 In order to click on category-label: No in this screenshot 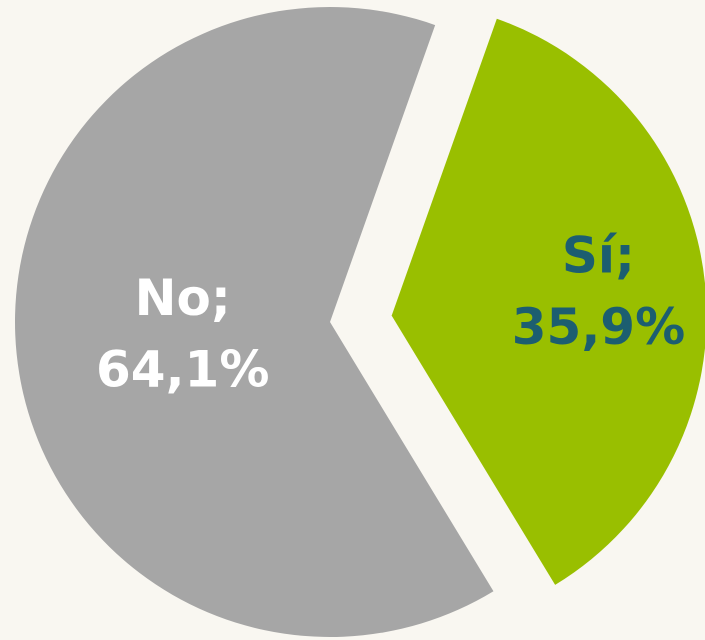, I will do `click(173, 298)`.